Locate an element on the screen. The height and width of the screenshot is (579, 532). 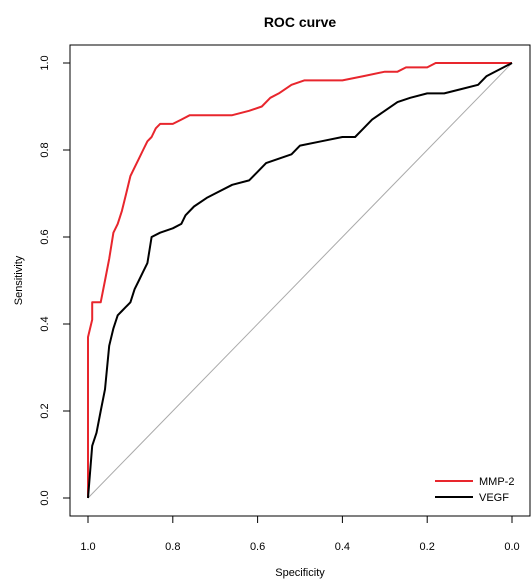
x-tick-label: 0.4 is located at coordinates (342, 547).